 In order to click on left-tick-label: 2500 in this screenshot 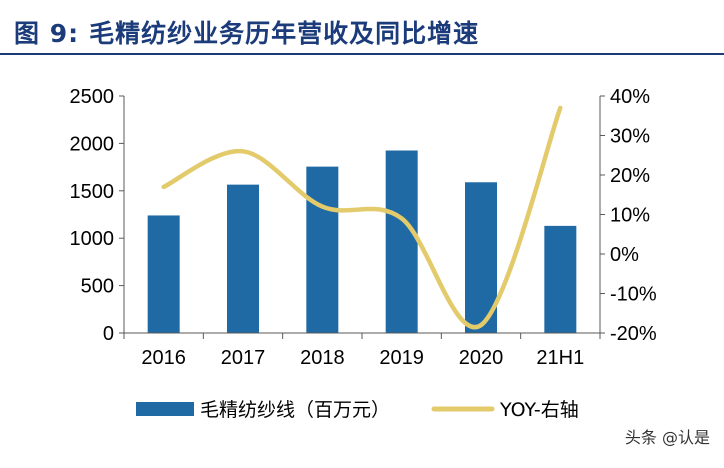, I will do `click(92, 97)`.